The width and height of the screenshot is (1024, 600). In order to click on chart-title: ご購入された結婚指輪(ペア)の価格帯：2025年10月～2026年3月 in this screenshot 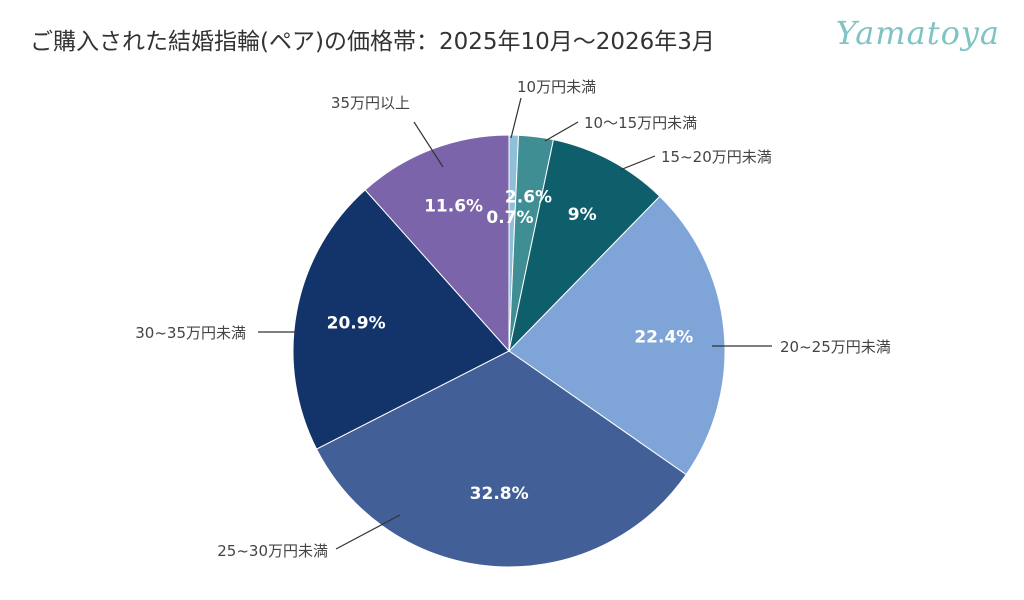, I will do `click(372, 42)`.